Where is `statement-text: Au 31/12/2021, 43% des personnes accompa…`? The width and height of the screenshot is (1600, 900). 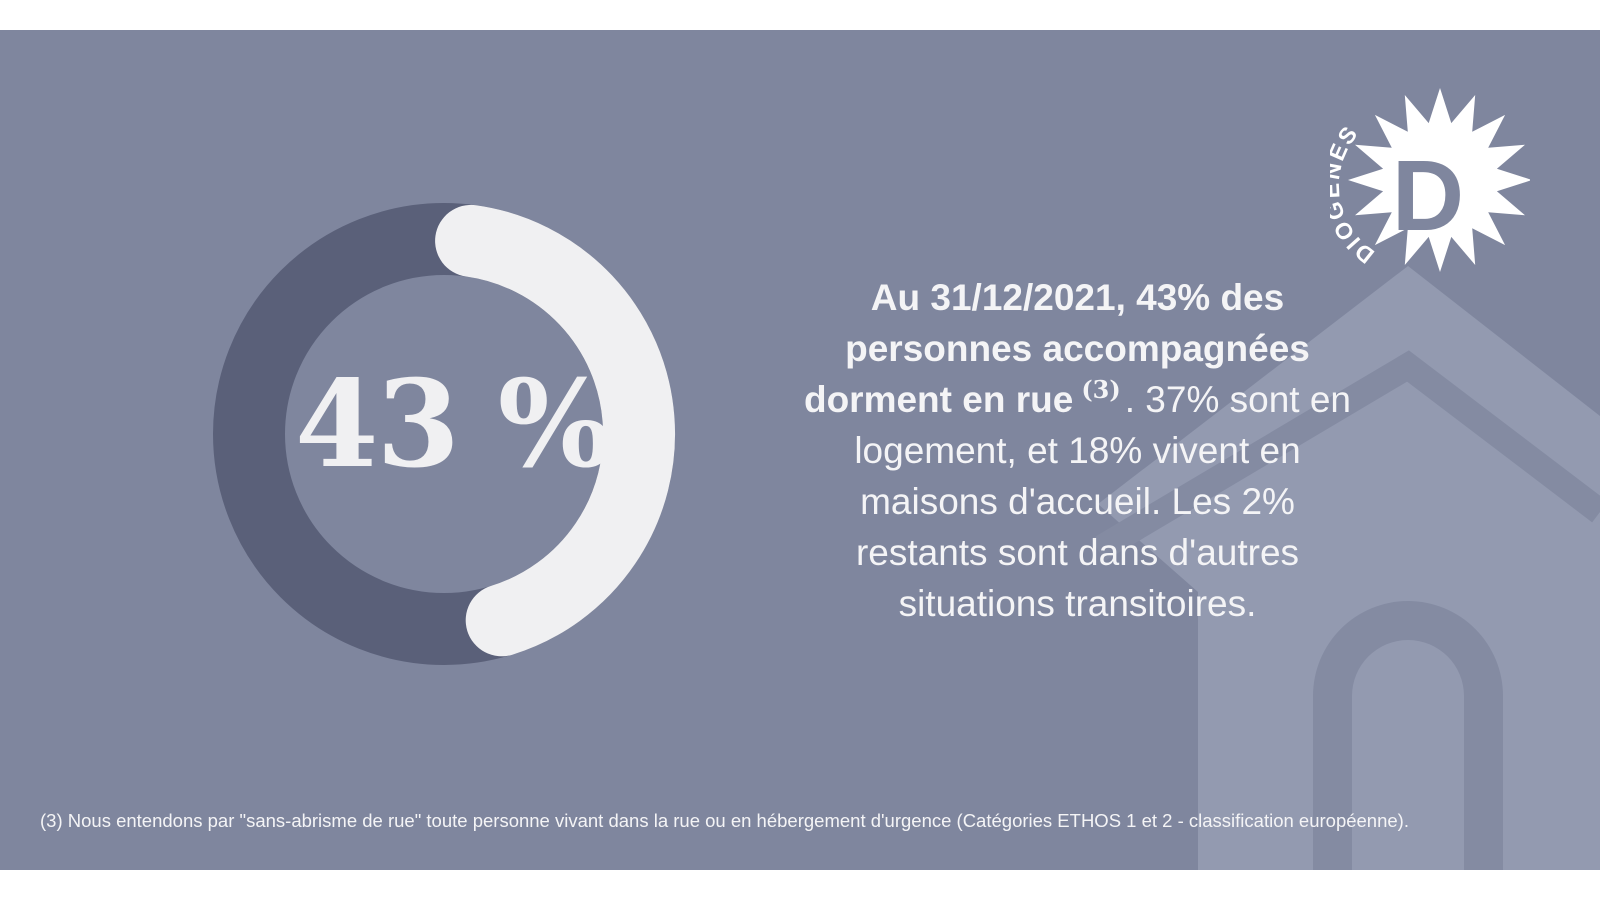
statement-text: Au 31/12/2021, 43% des personnes accompa… is located at coordinates (1077, 450).